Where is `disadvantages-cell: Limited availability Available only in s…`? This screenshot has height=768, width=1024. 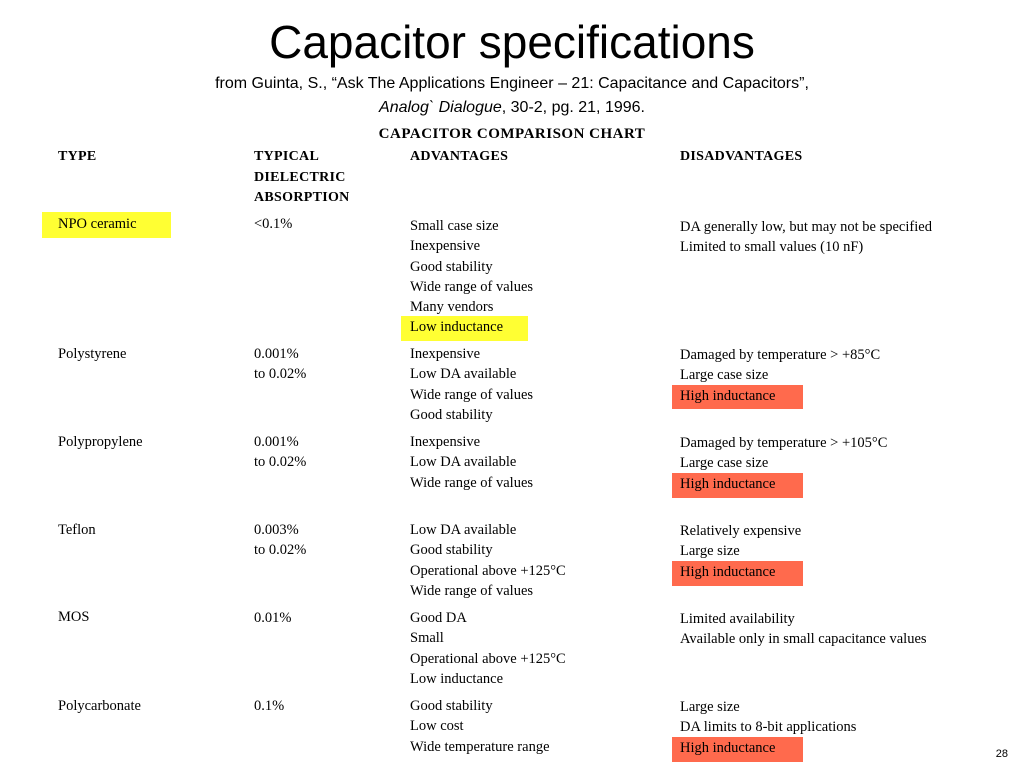 disadvantages-cell: Limited availability Available only in s… is located at coordinates (803, 629).